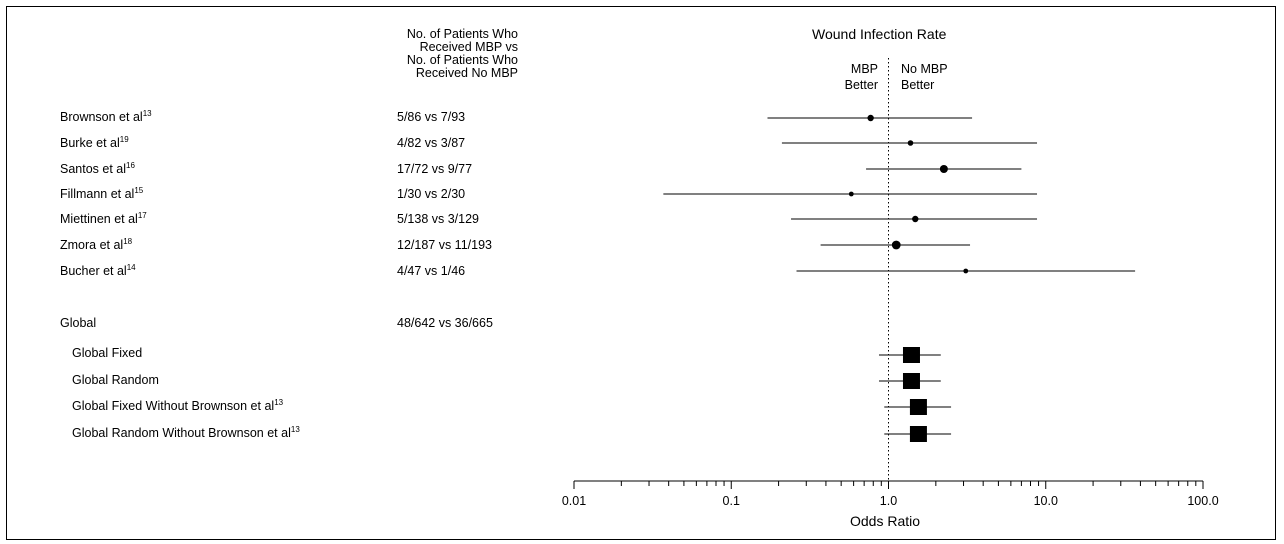  I want to click on counts-value: 48/642 vs 36/665, so click(445, 323).